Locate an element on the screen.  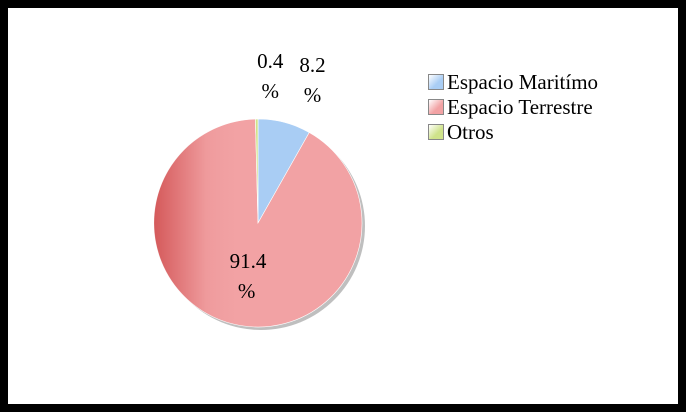
legend-item: Otros is located at coordinates (461, 132).